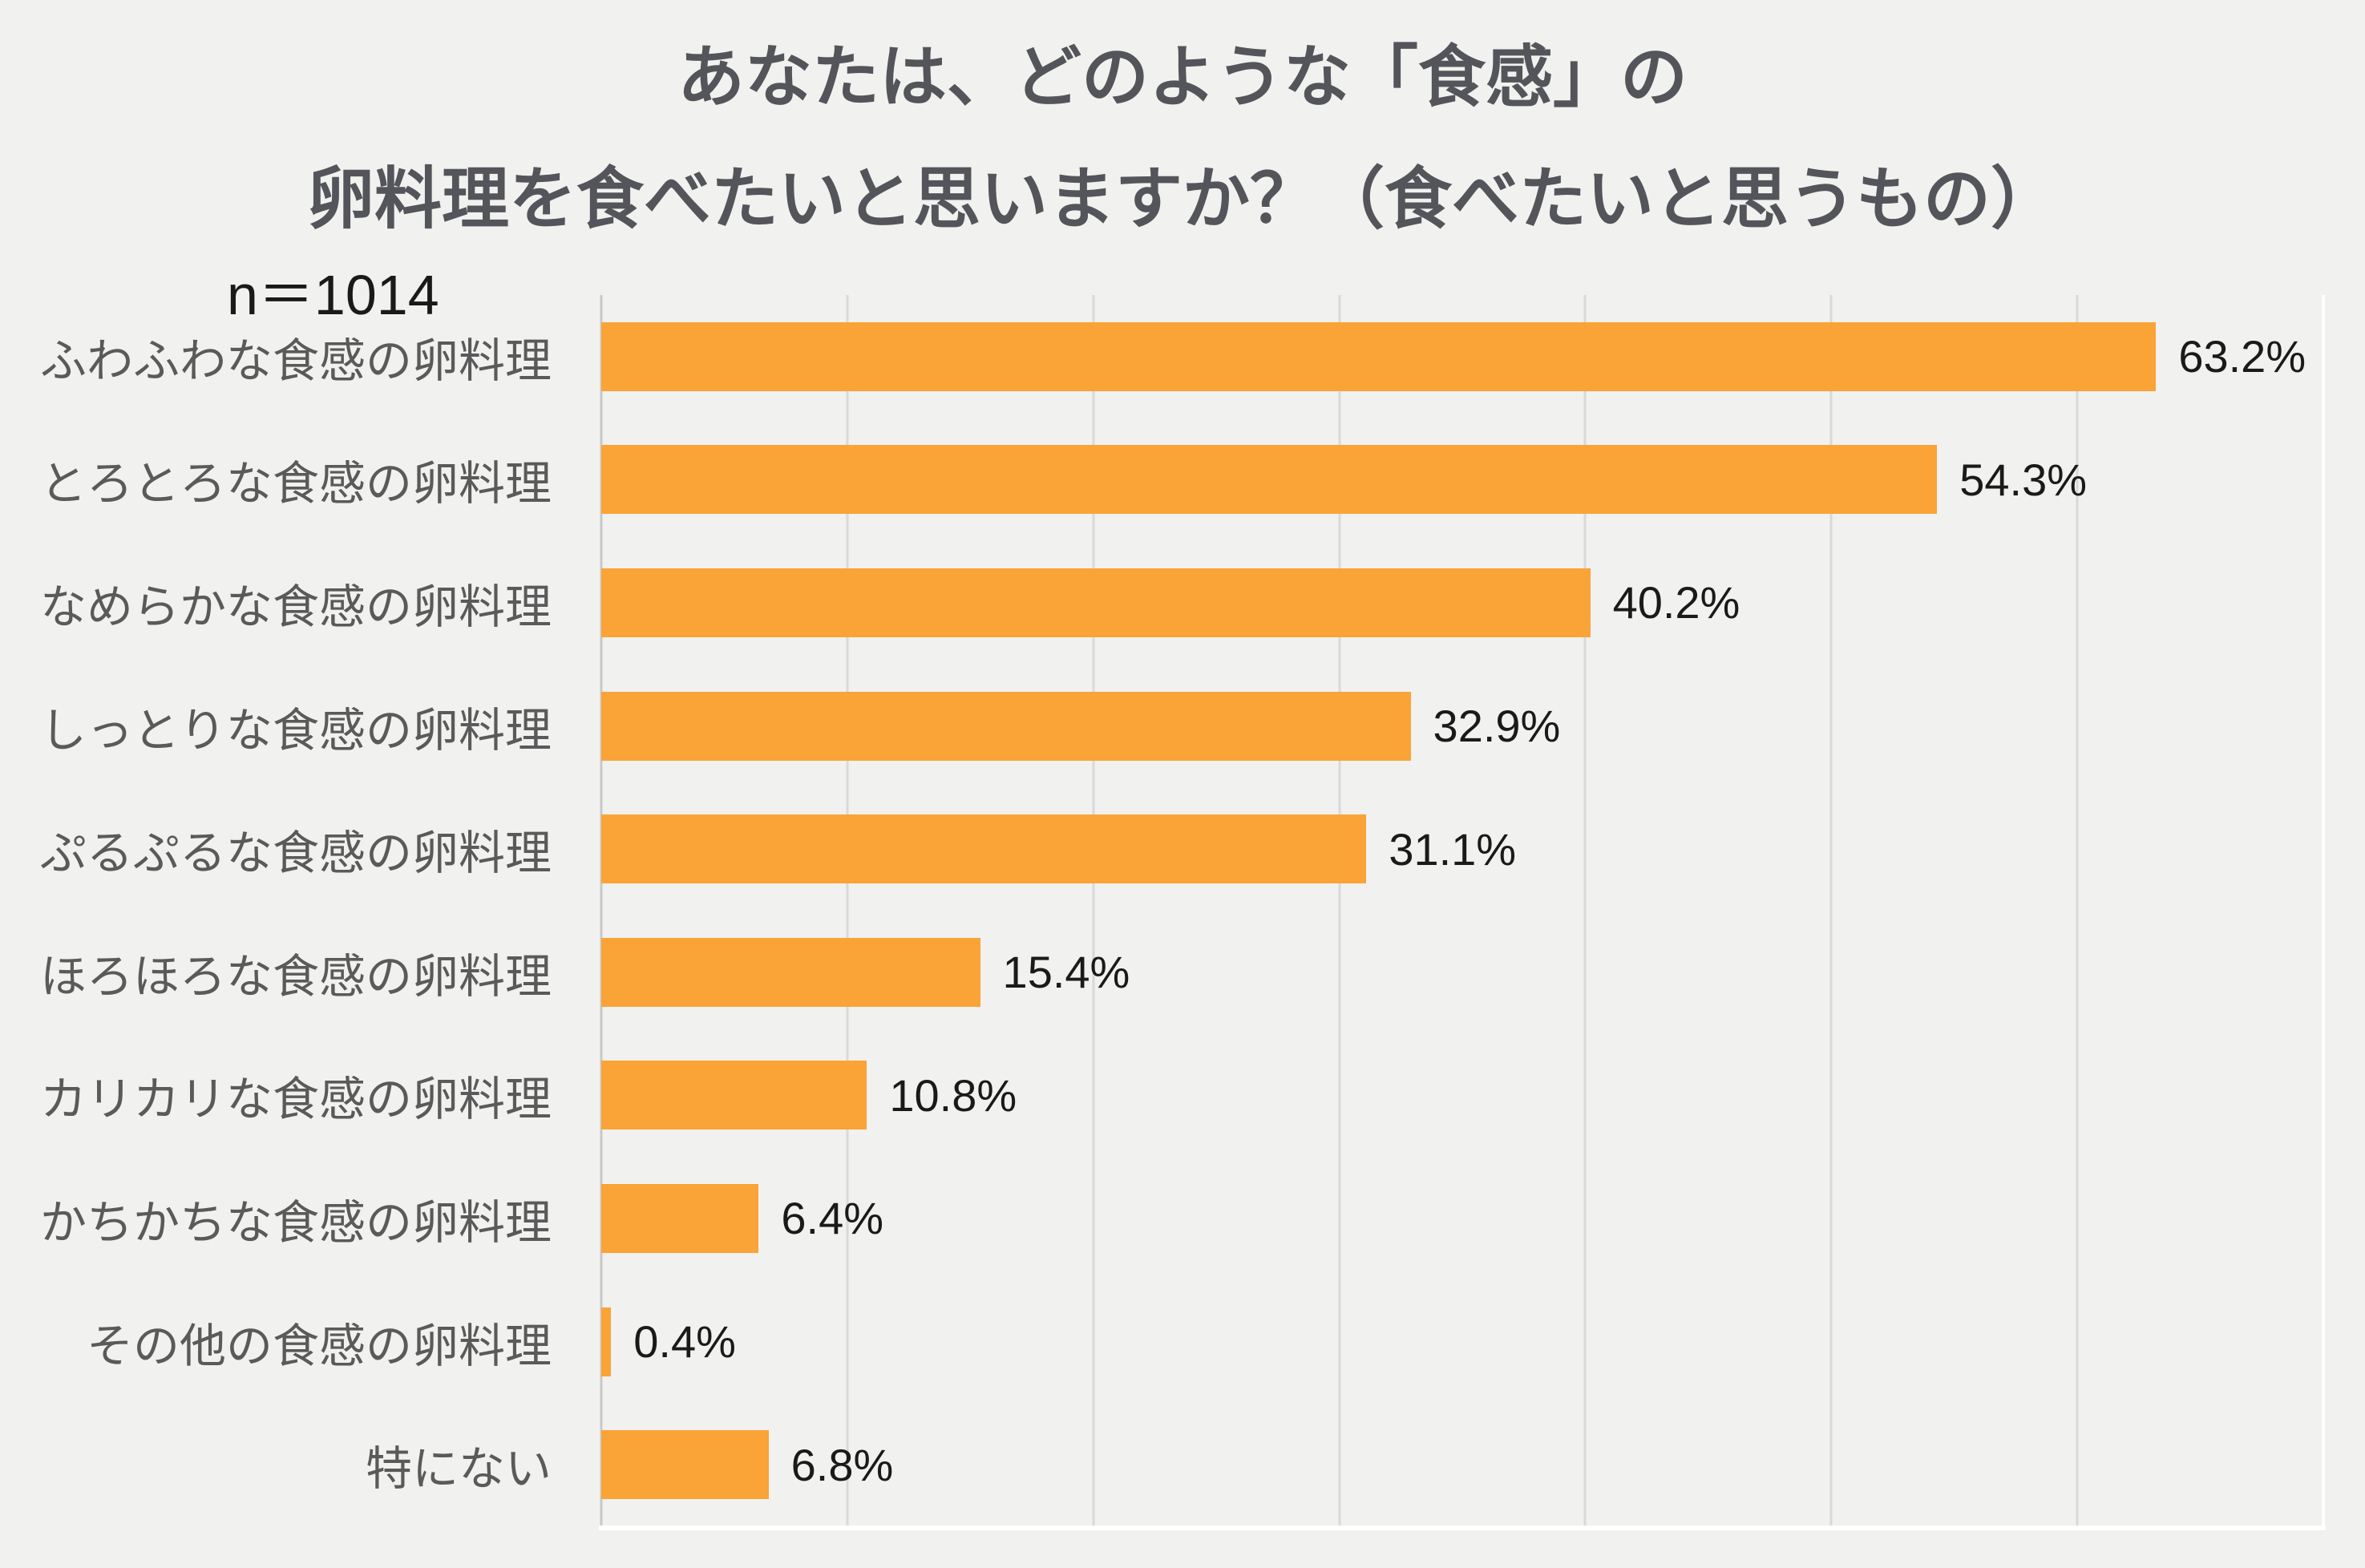 This screenshot has width=2365, height=1568. I want to click on bar-row-8: 0.4%, so click(1462, 1342).